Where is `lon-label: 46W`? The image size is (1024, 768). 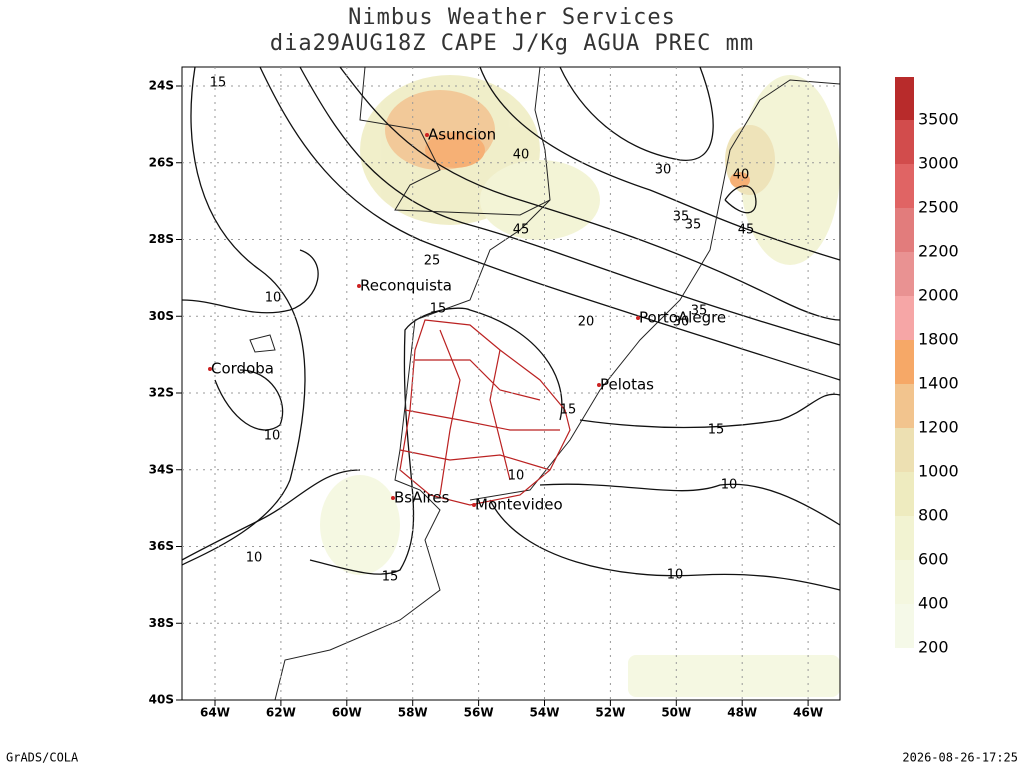 lon-label: 46W is located at coordinates (808, 713).